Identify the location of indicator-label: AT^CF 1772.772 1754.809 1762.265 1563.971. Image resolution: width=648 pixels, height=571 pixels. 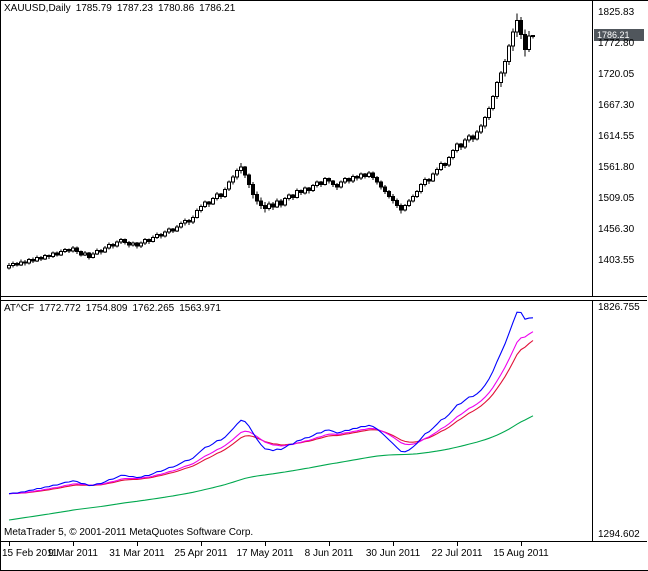
(115, 308).